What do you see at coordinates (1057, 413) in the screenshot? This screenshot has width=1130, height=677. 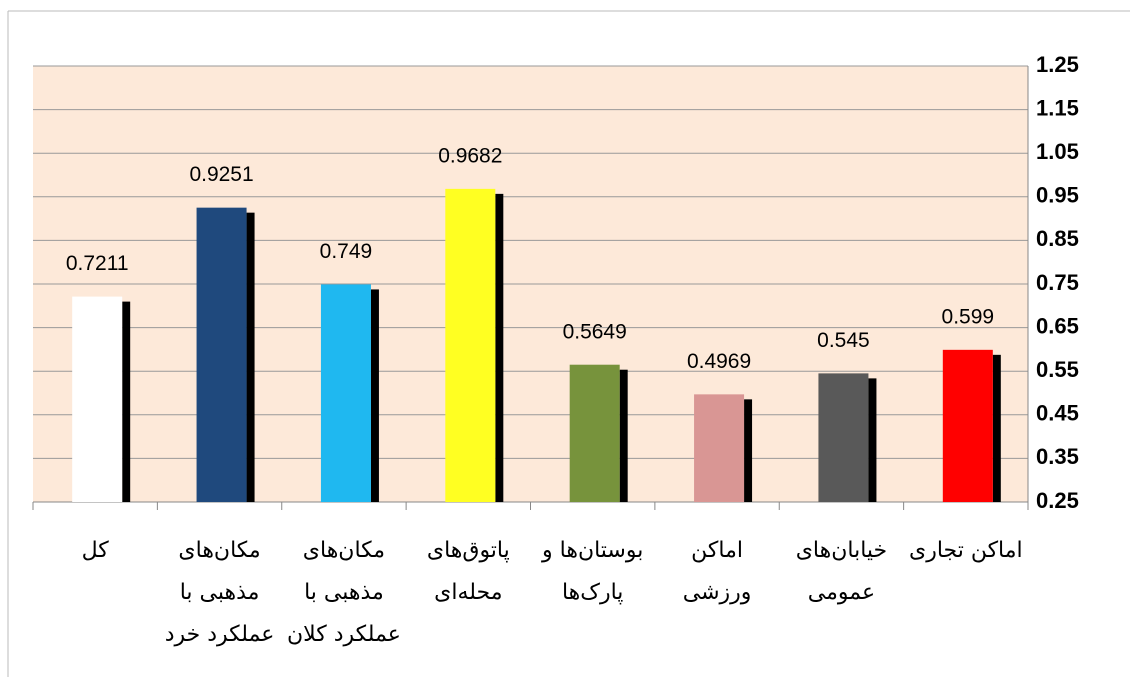 I see `y-tick-label: 0.45` at bounding box center [1057, 413].